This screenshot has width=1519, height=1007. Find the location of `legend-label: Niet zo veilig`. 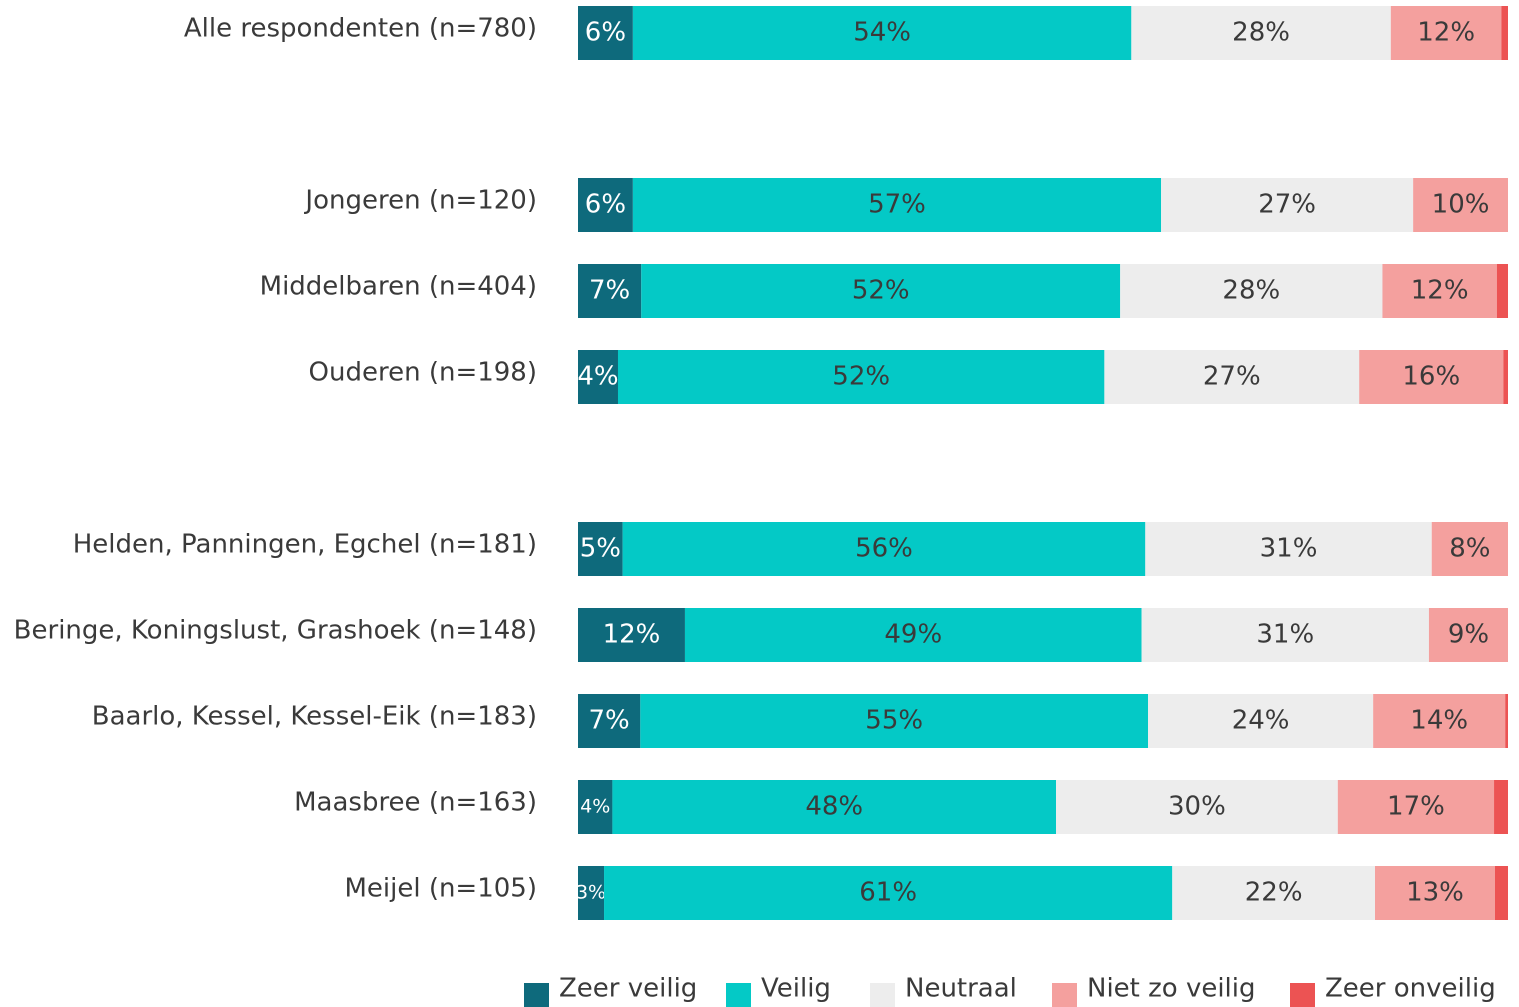

legend-label: Niet zo veilig is located at coordinates (1171, 989).